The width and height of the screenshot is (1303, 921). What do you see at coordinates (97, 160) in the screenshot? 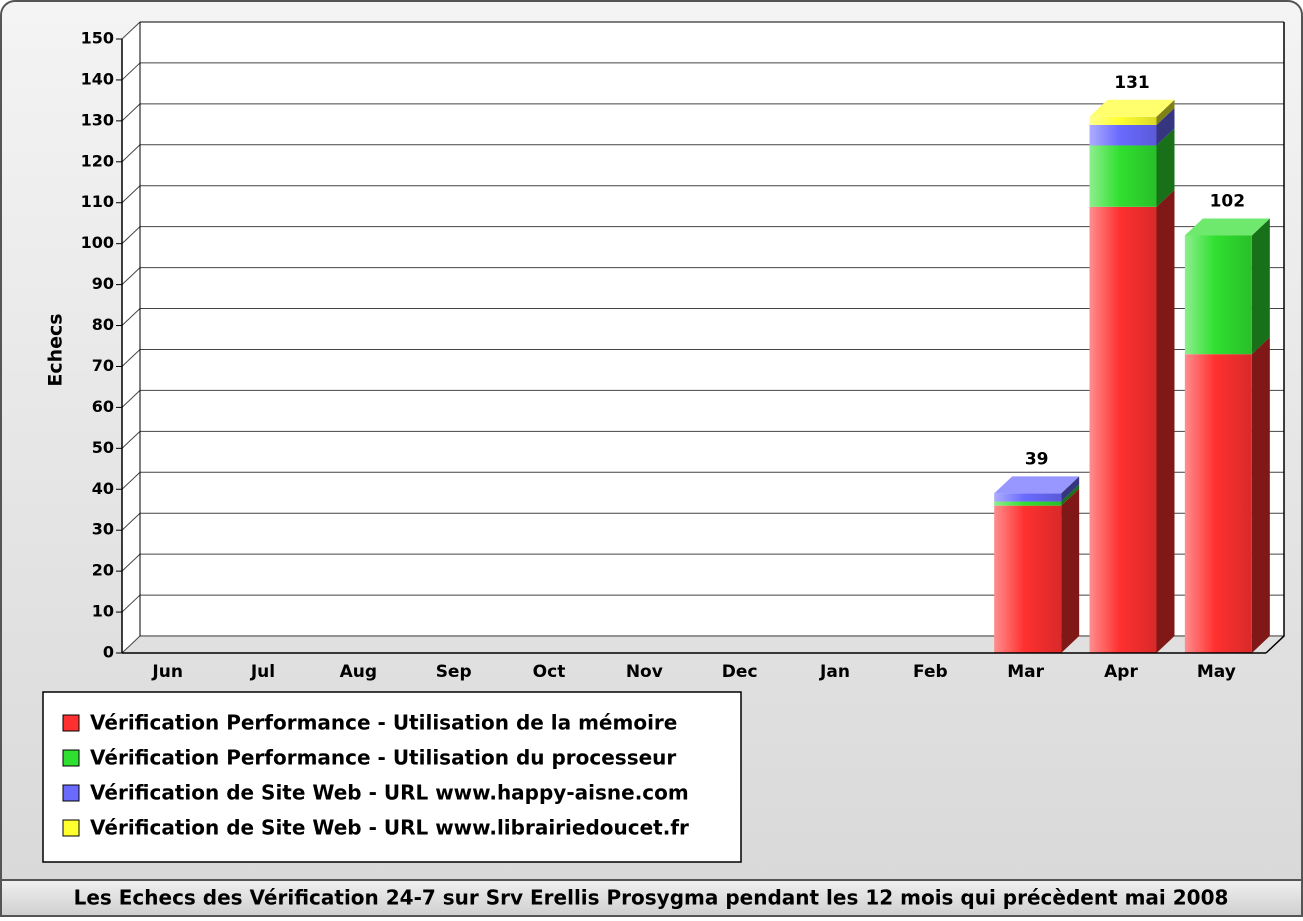
I see `y-tick-label: 120` at bounding box center [97, 160].